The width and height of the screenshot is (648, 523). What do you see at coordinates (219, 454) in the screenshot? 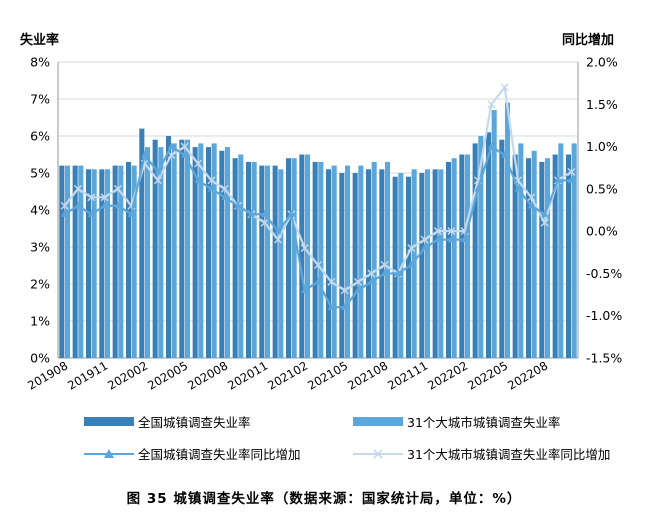
I see `legend-label-national-yoy: 全国城镇调查失业率同比增加` at bounding box center [219, 454].